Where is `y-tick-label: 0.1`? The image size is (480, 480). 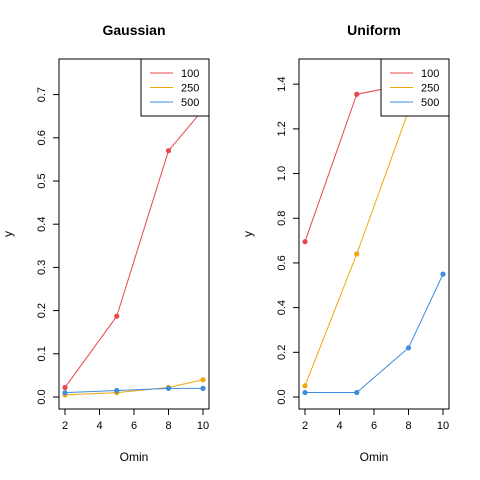 y-tick-label: 0.1 is located at coordinates (42, 353).